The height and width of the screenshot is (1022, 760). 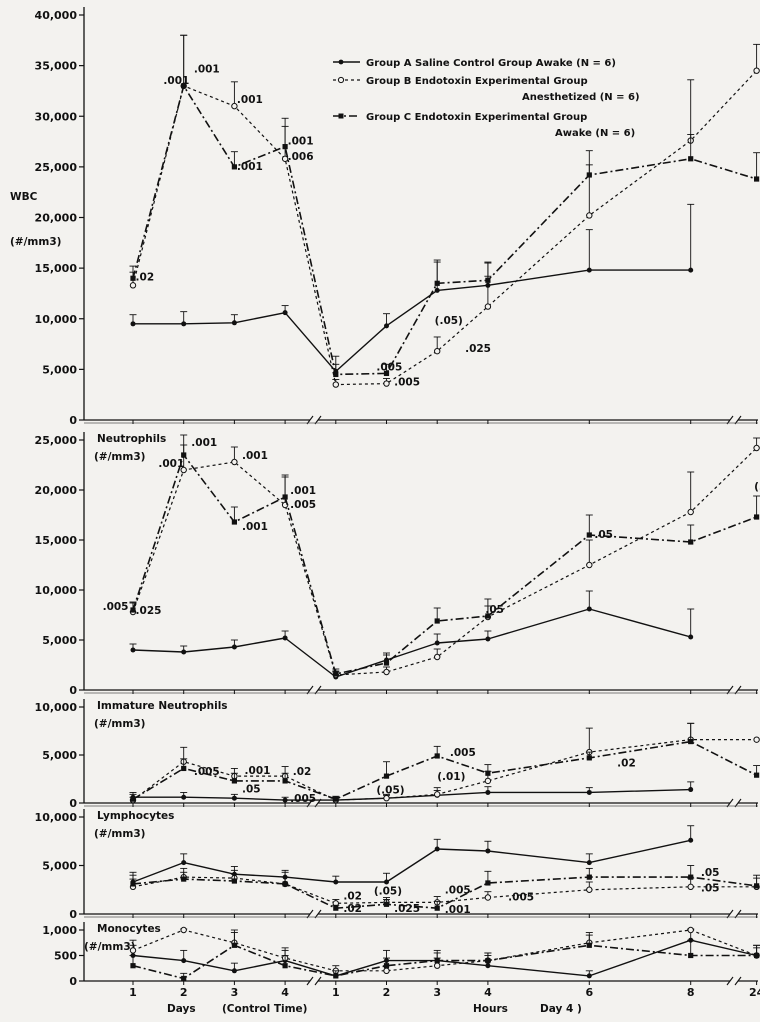 What do you see at coordinates (341, 62) in the screenshot?
I see `legend-marker-group-a` at bounding box center [341, 62].